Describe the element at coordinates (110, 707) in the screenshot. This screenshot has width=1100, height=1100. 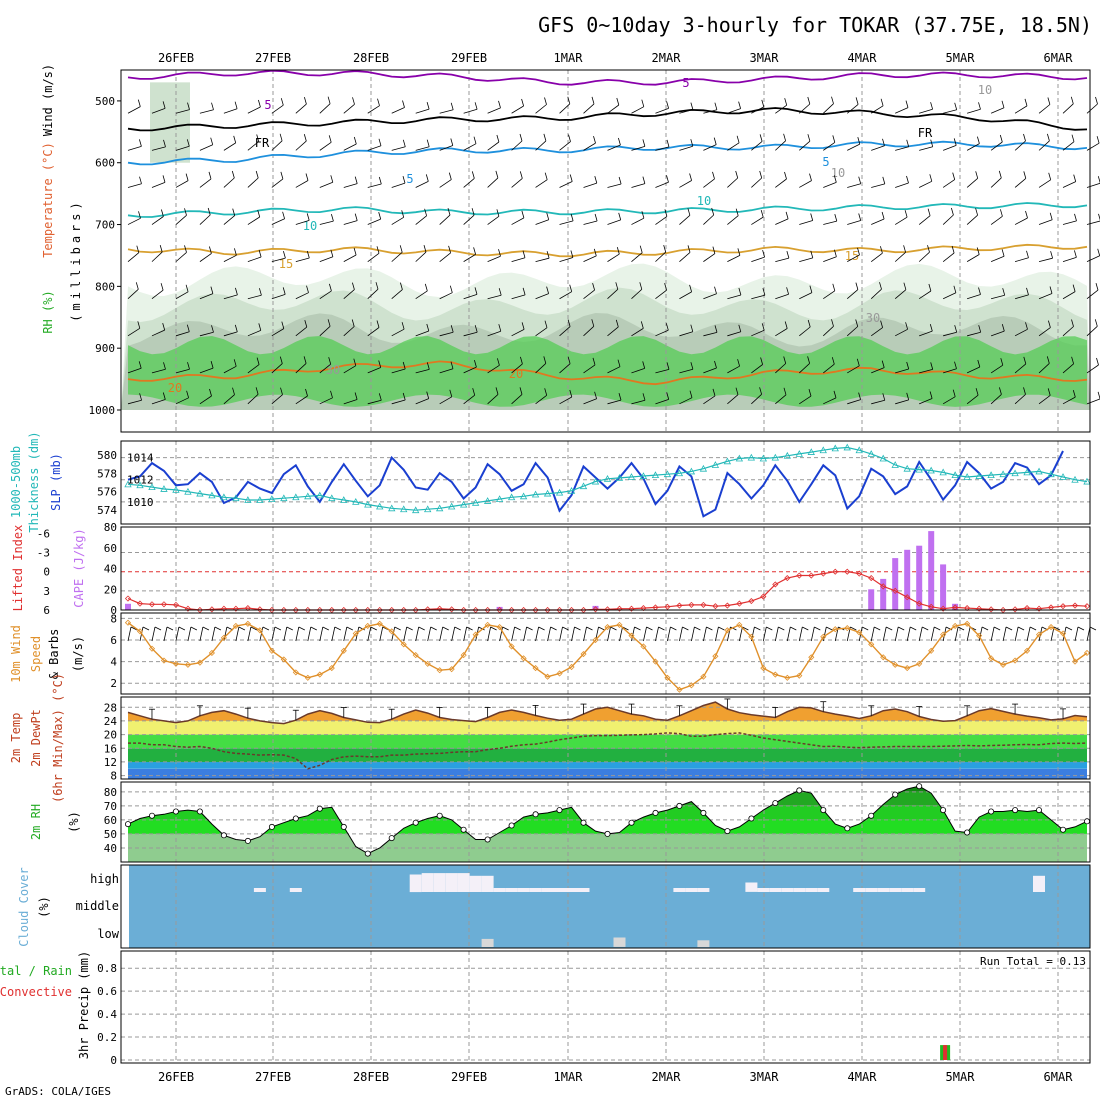
I see `temp-tick-label: 28` at that location.